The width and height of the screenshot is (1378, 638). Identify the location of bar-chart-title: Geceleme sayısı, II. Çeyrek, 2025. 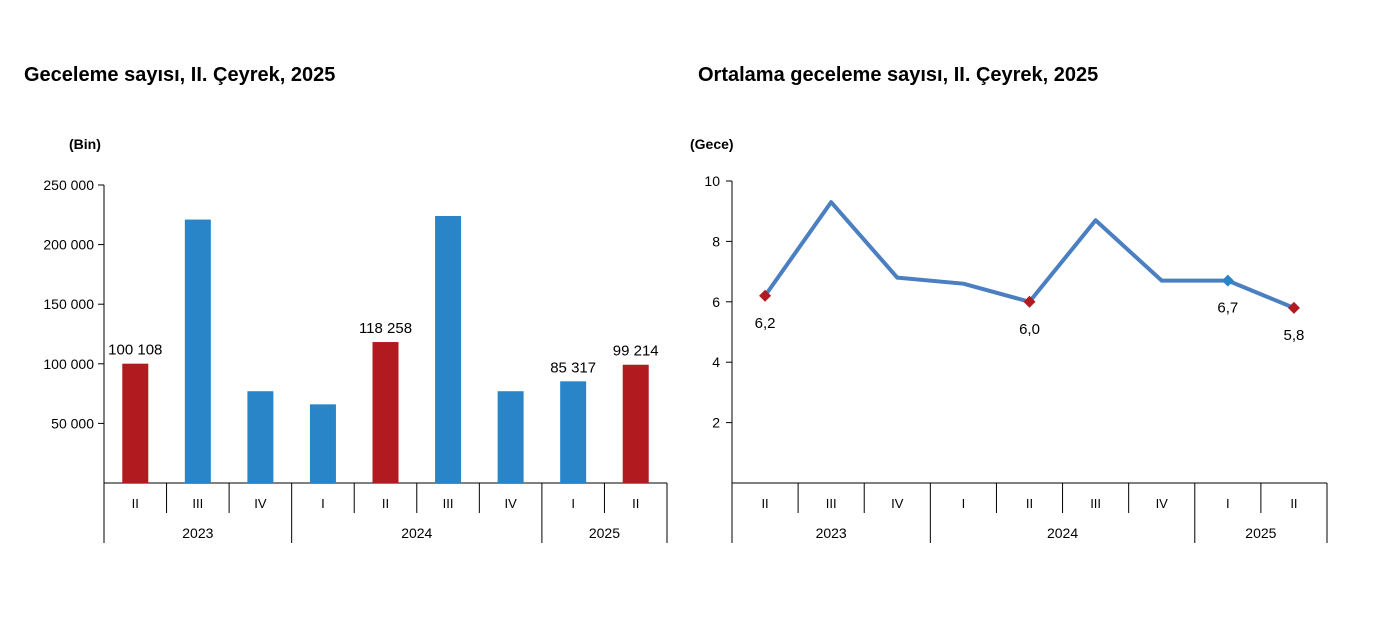
(180, 75).